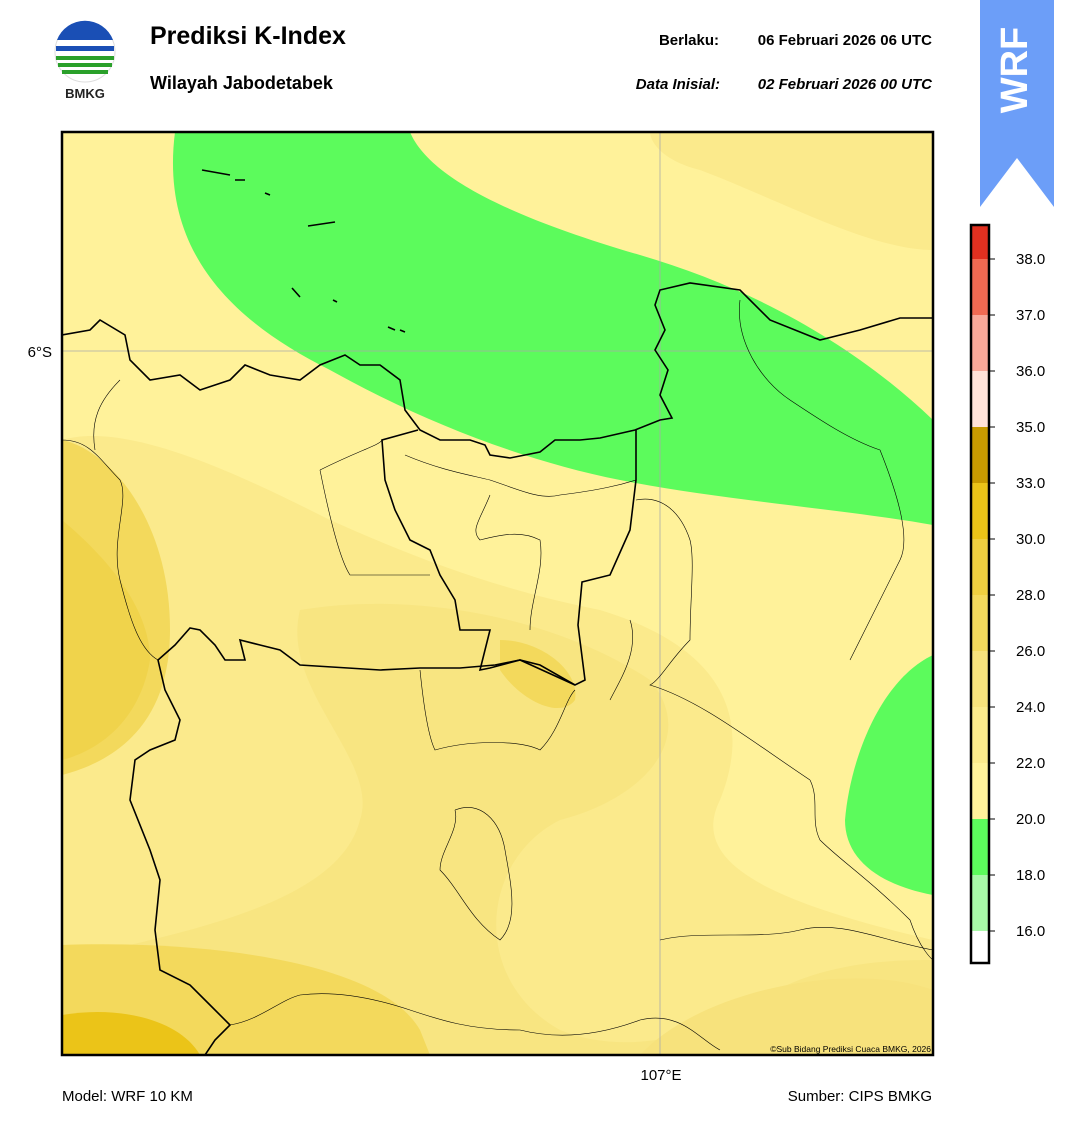  Describe the element at coordinates (1030, 875) in the screenshot. I see `colorbar-label: 18.0` at that location.